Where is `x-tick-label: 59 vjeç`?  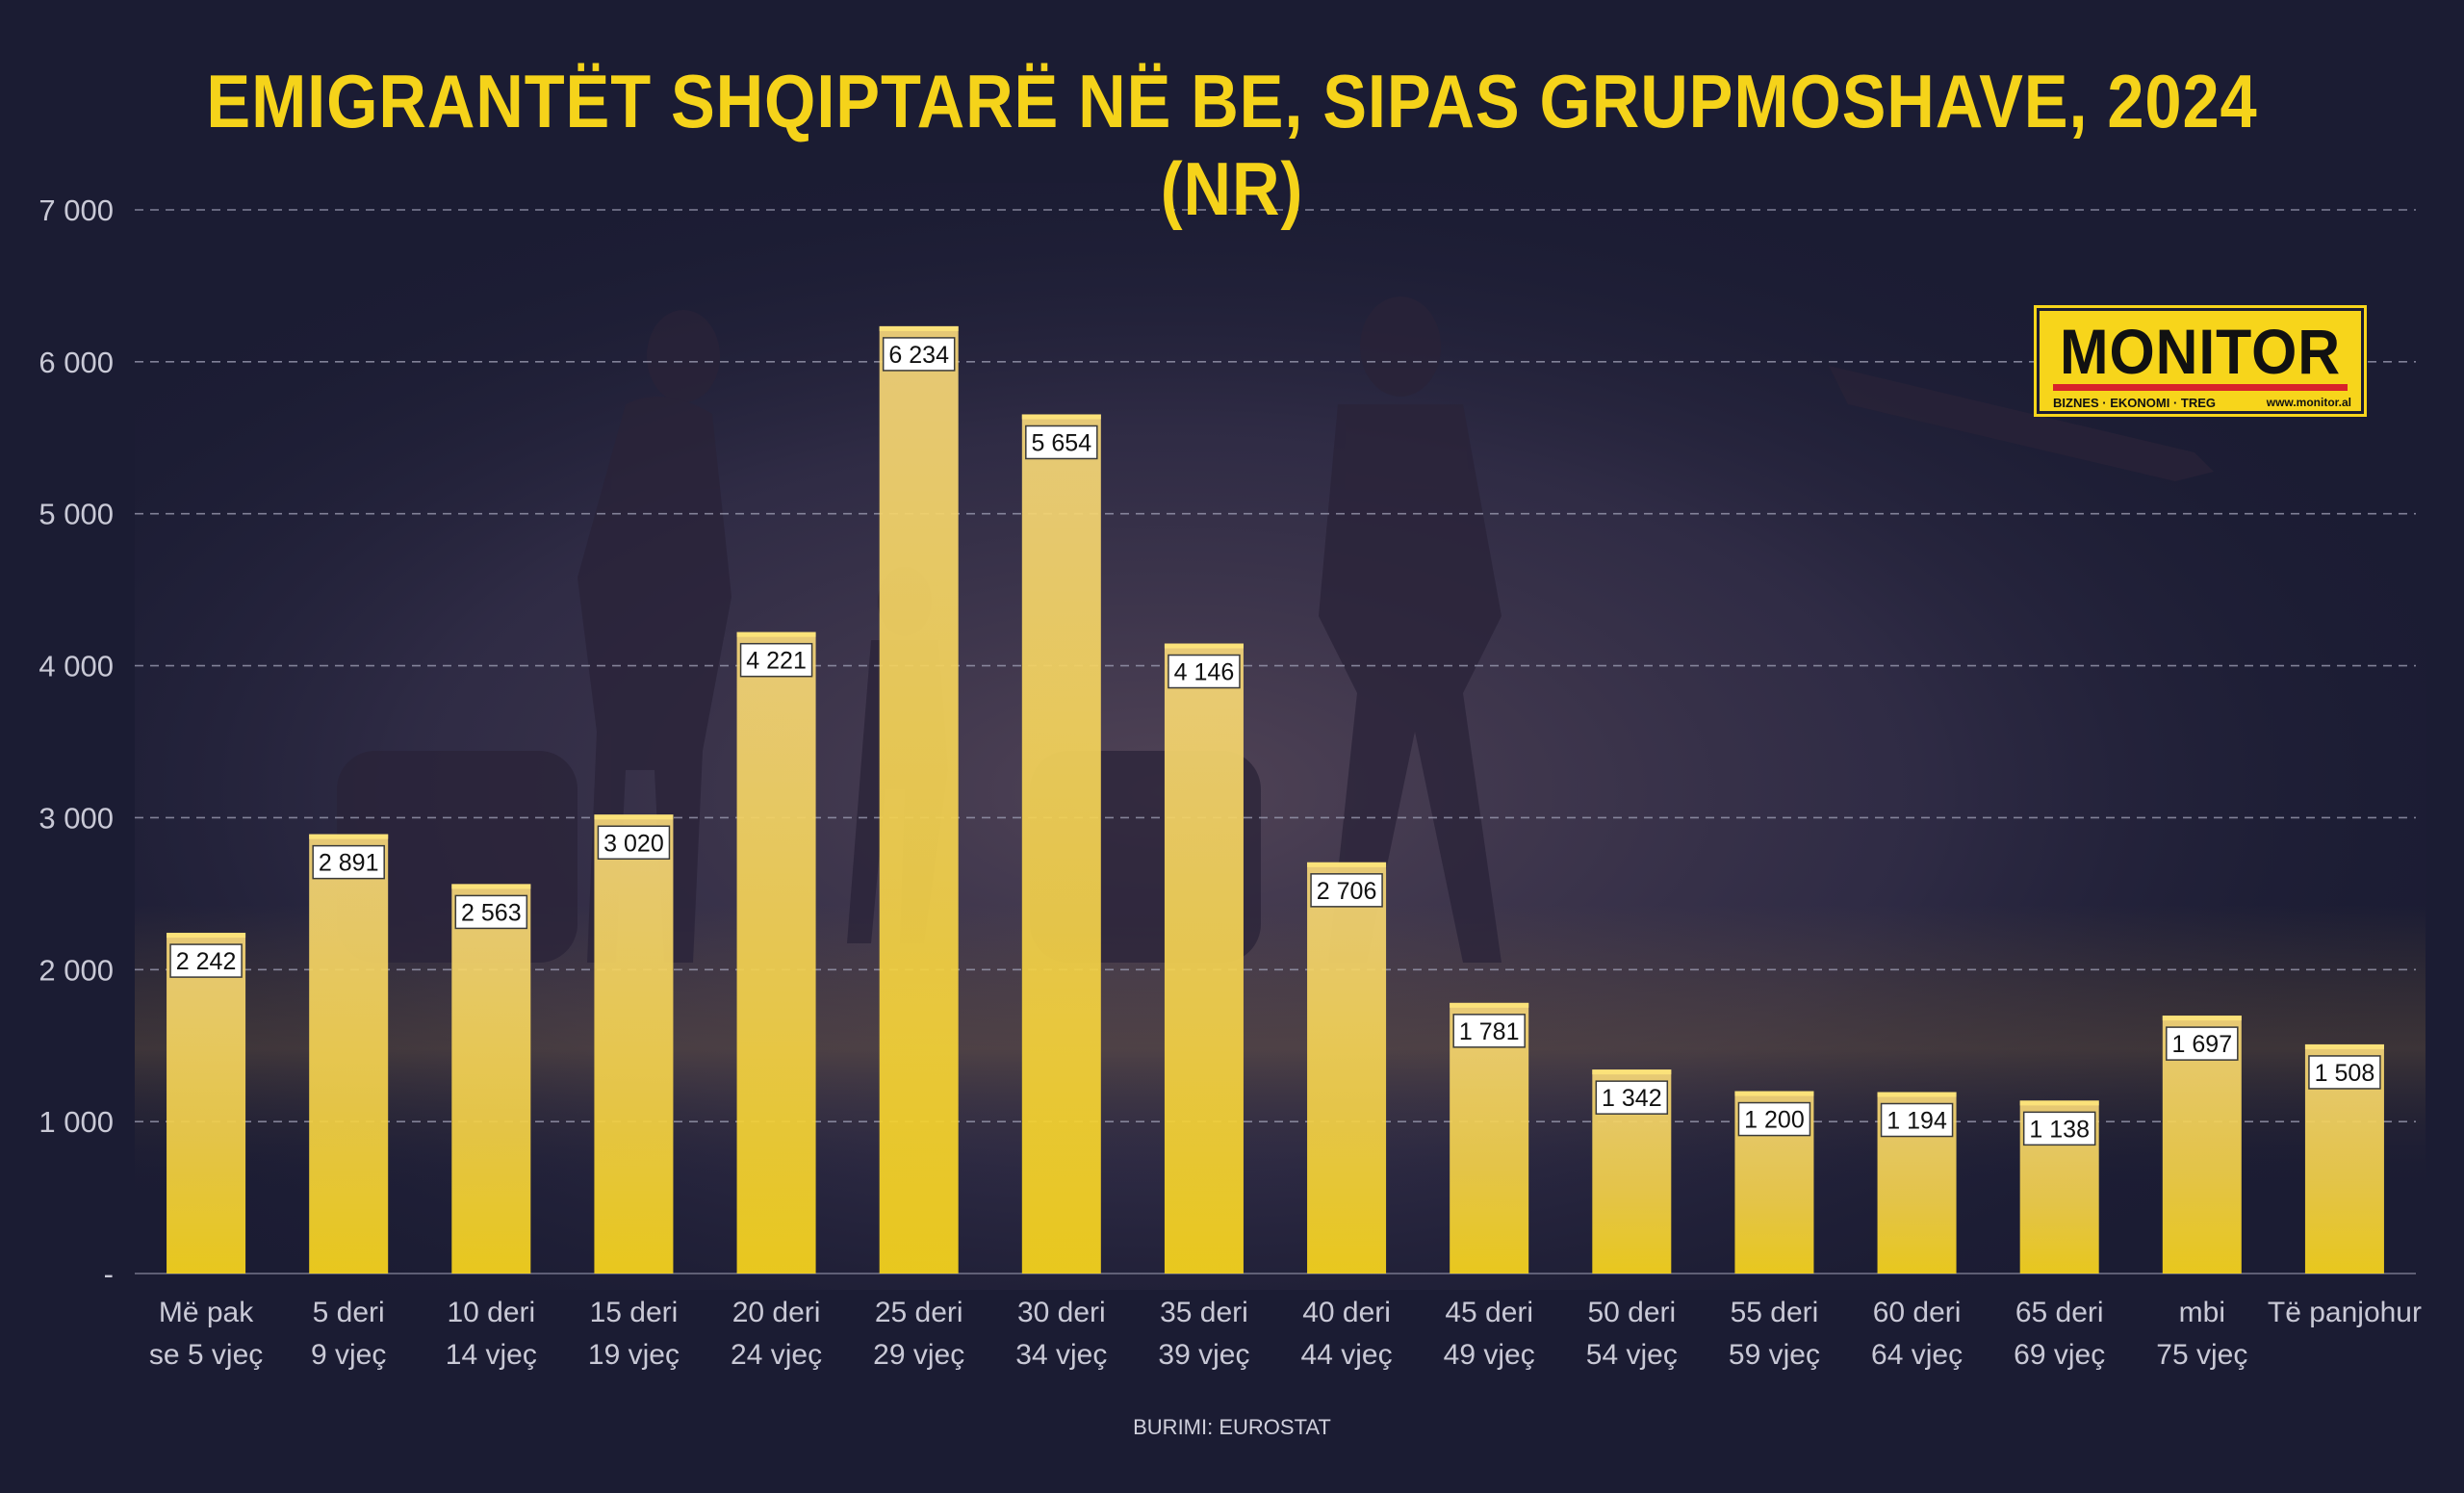 x-tick-label: 59 vjeç is located at coordinates (1774, 1355).